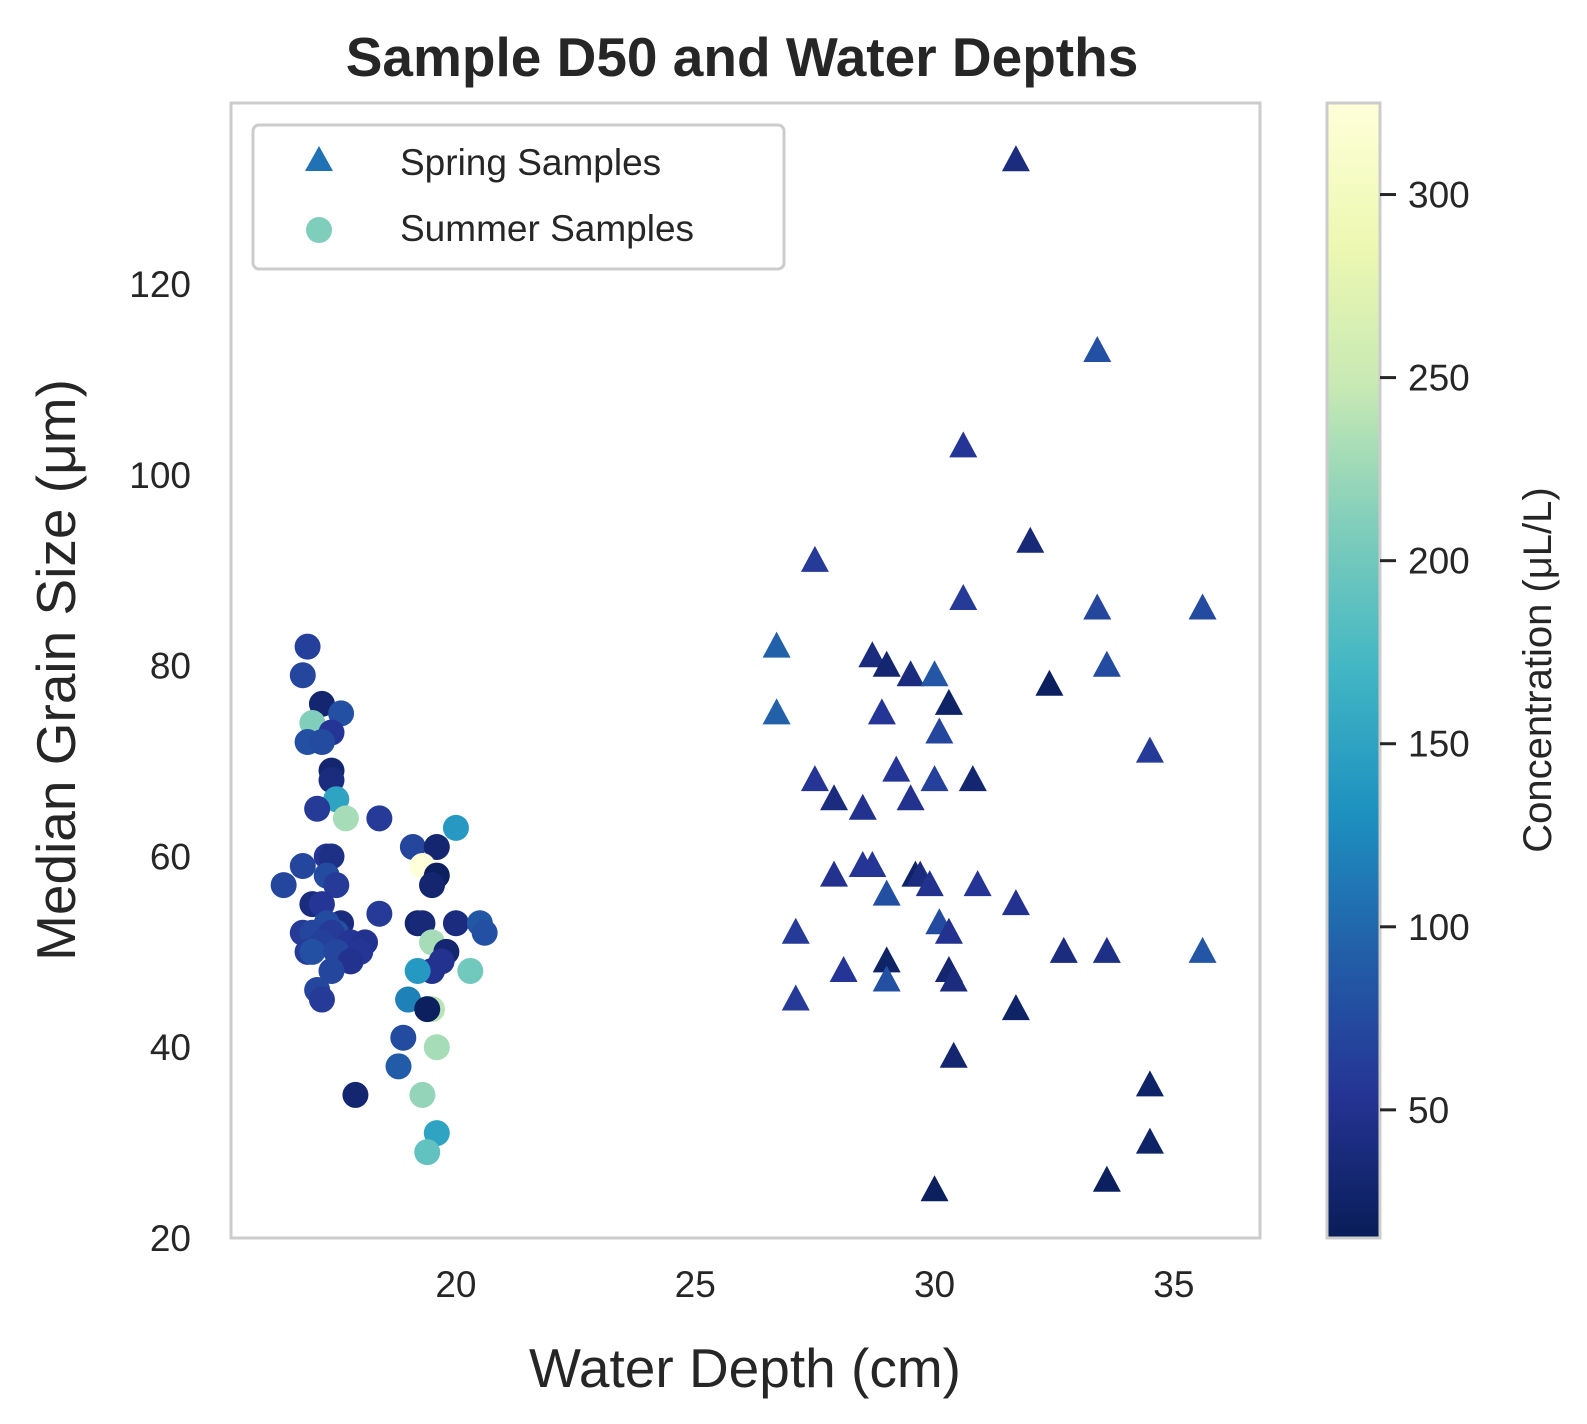 The width and height of the screenshot is (1587, 1424). I want to click on legend-label-summer: Summer Samples, so click(547, 228).